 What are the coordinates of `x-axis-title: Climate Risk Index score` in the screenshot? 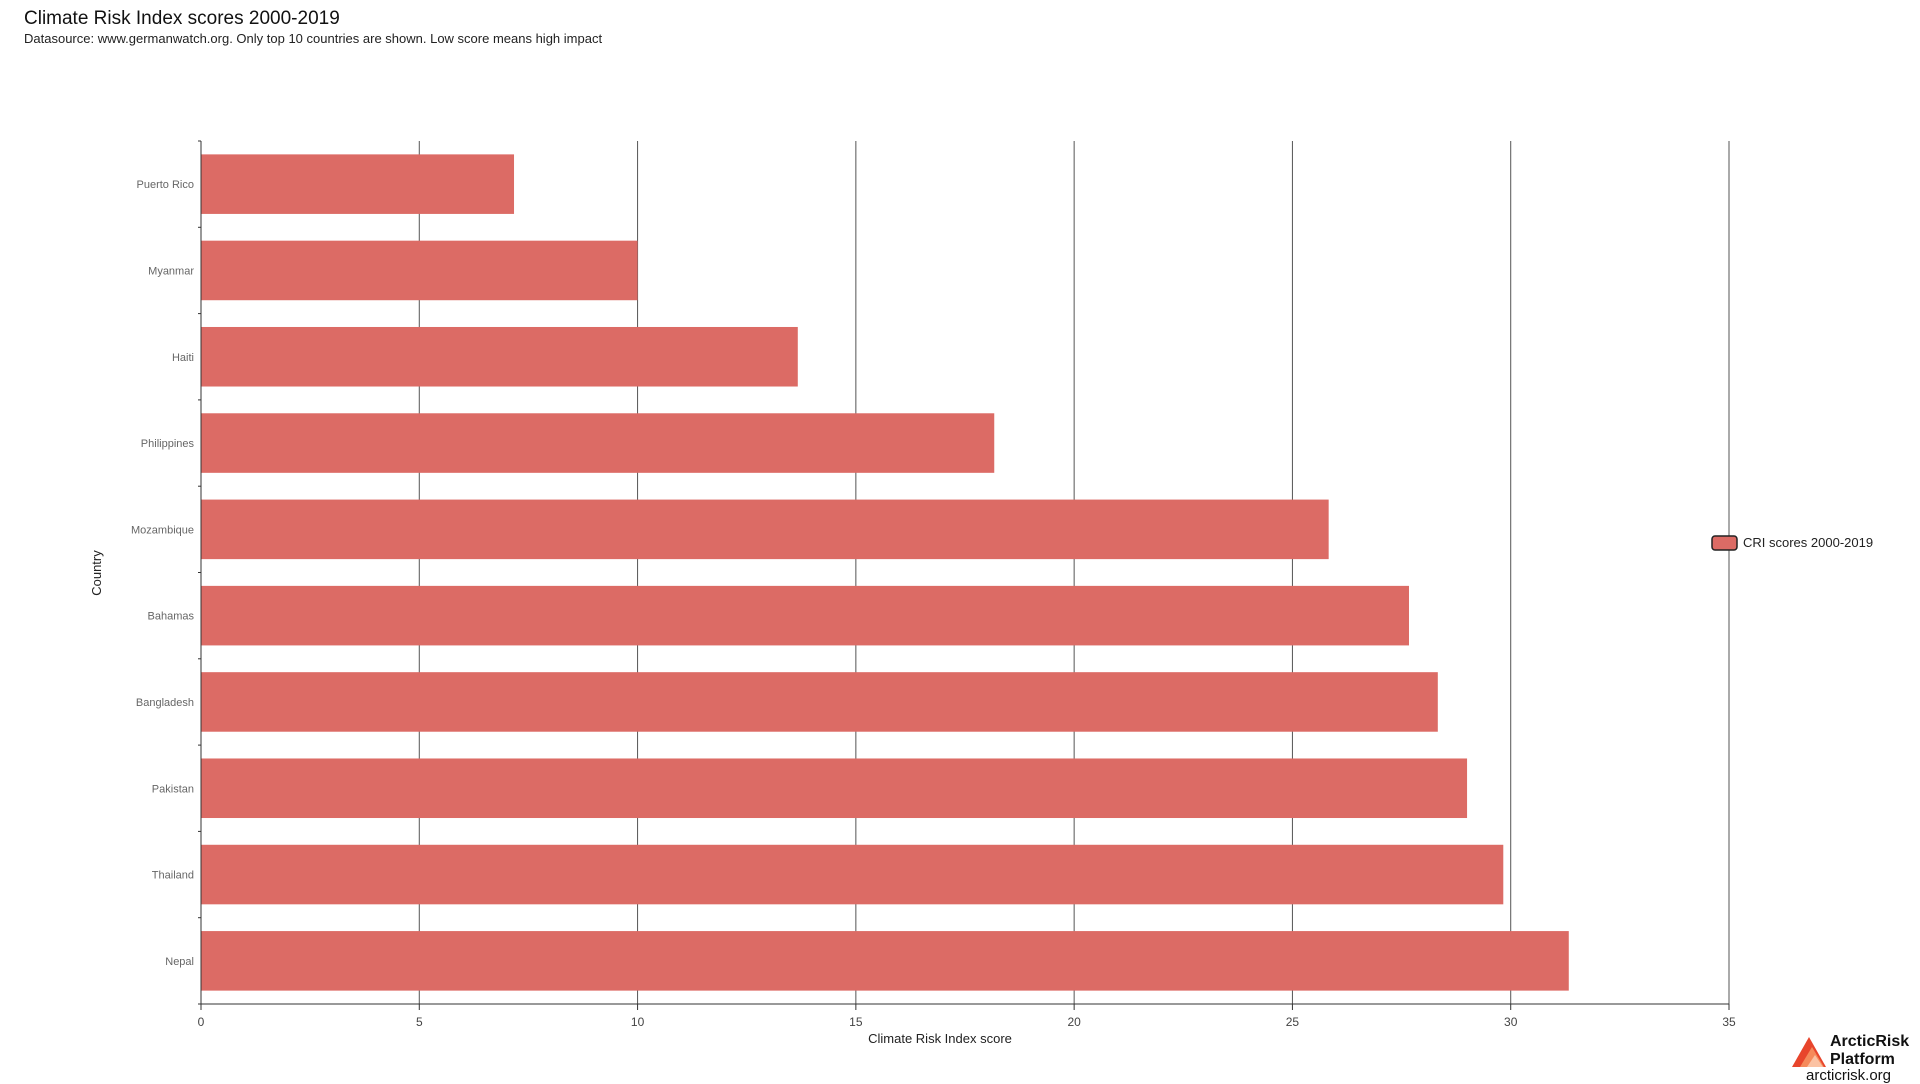 It's located at (940, 1038).